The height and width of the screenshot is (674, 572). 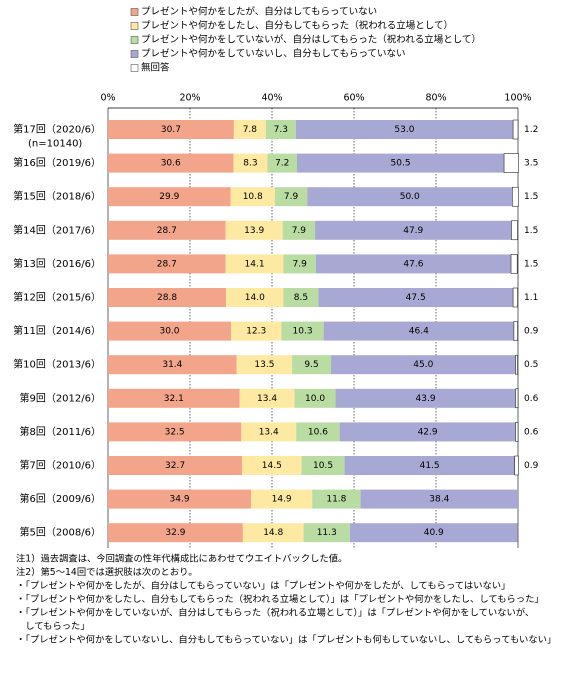 I want to click on value-label: 32.1, so click(x=174, y=399).